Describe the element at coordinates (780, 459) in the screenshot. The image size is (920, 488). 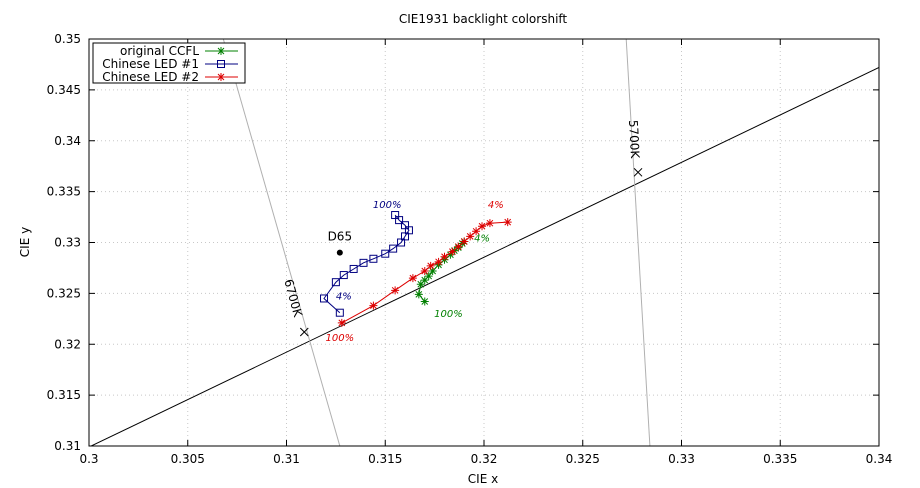
I see `x-tick-label: 0.335` at that location.